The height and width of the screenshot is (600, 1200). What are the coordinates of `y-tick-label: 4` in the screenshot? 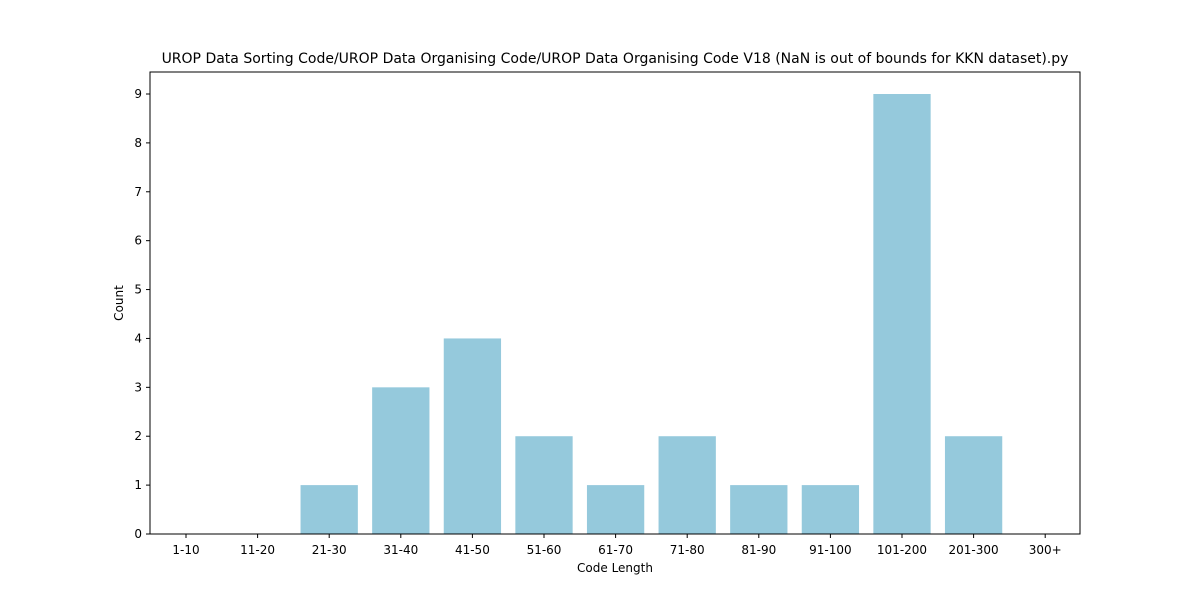 It's located at (138, 338).